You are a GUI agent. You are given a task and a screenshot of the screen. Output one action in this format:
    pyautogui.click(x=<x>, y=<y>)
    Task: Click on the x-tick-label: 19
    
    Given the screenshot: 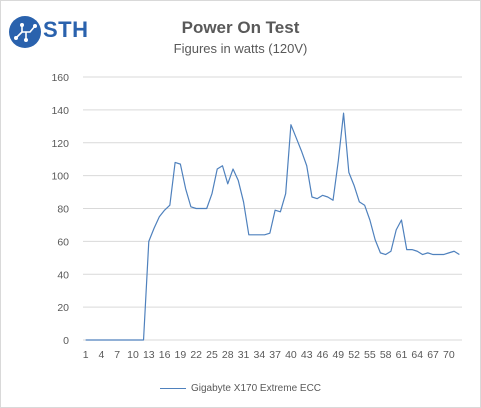 What is the action you would take?
    pyautogui.click(x=181, y=355)
    